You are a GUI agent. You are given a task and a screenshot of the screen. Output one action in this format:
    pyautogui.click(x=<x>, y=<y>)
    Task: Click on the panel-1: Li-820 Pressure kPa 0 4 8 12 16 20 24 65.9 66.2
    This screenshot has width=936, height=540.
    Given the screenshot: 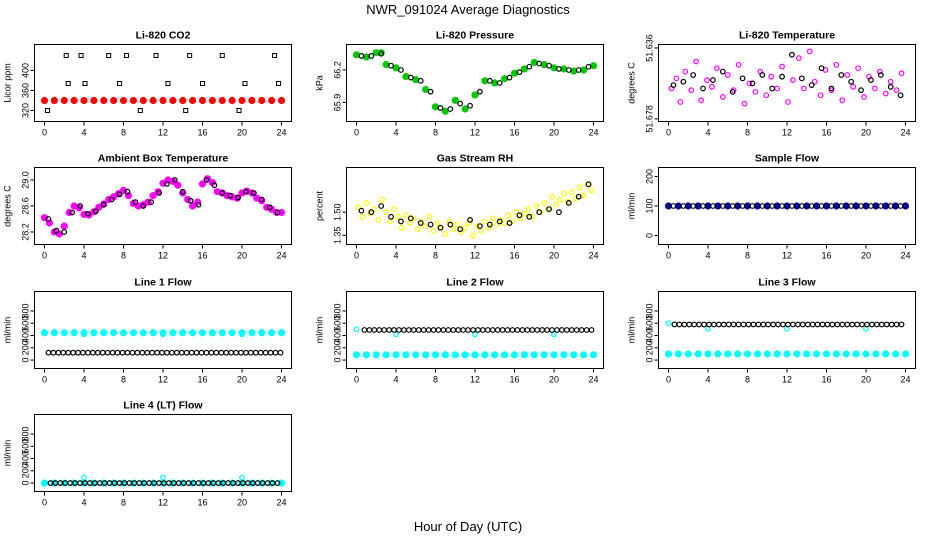 What is the action you would take?
    pyautogui.click(x=459, y=84)
    